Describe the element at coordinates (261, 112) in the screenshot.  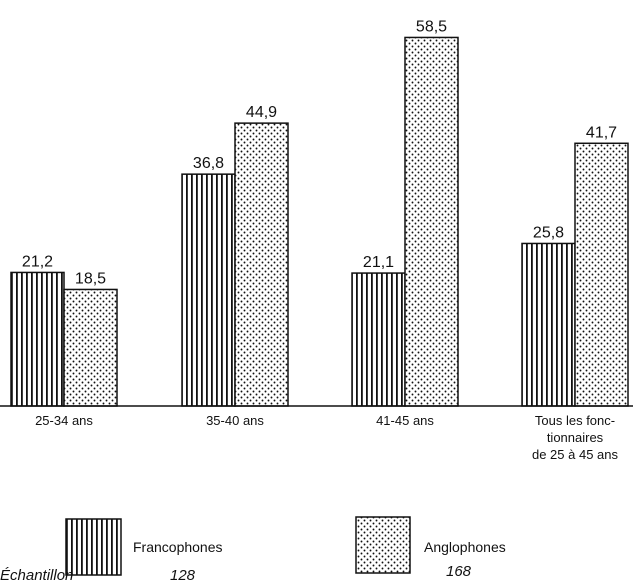
I see `value-label-anglophones-2: 44,9` at that location.